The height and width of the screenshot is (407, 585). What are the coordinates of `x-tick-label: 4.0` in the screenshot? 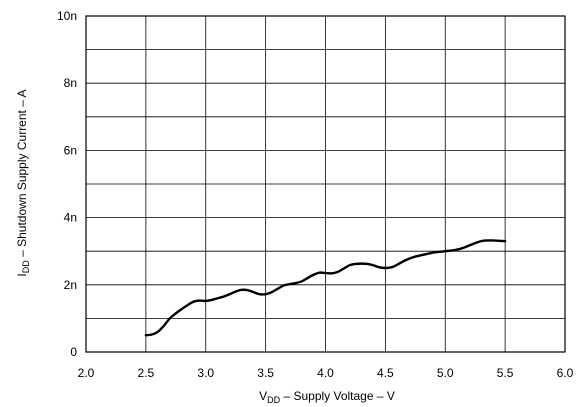 It's located at (325, 373).